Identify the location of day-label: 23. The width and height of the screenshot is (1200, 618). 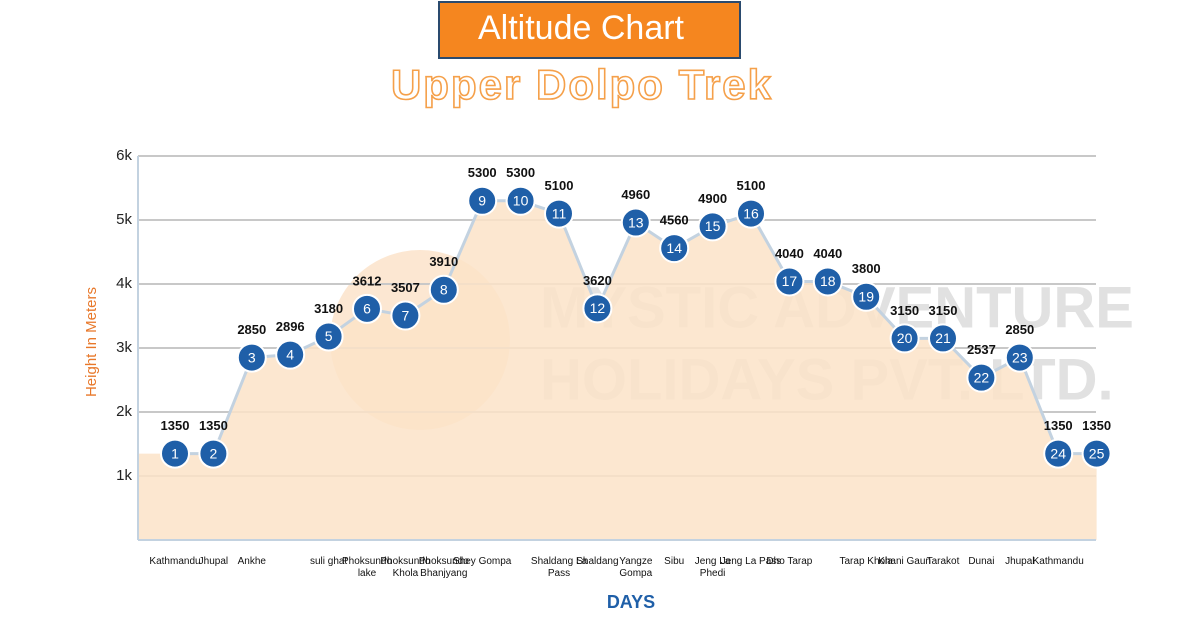
(1020, 357).